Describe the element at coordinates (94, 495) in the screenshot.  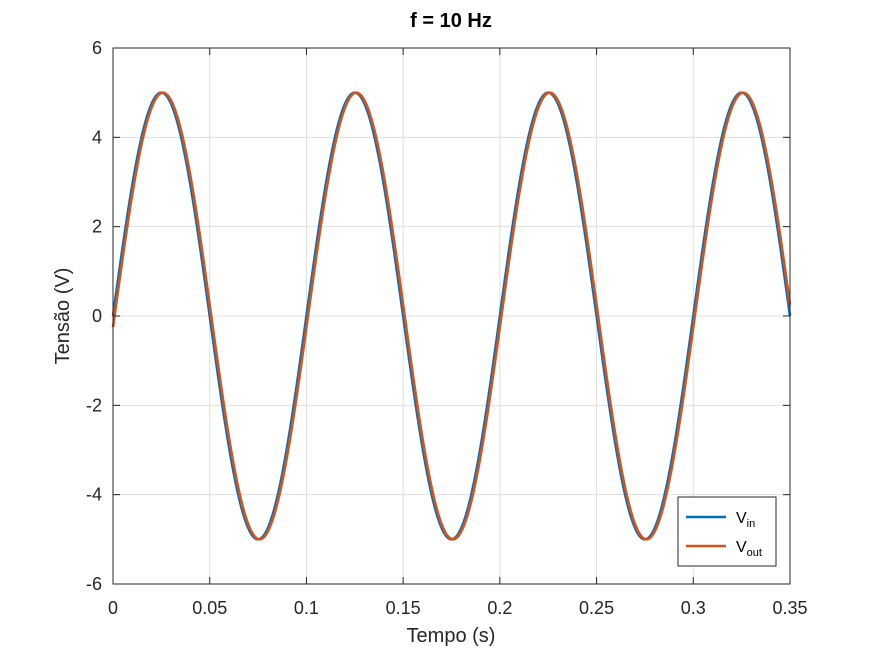
I see `y-tick-label: -4` at that location.